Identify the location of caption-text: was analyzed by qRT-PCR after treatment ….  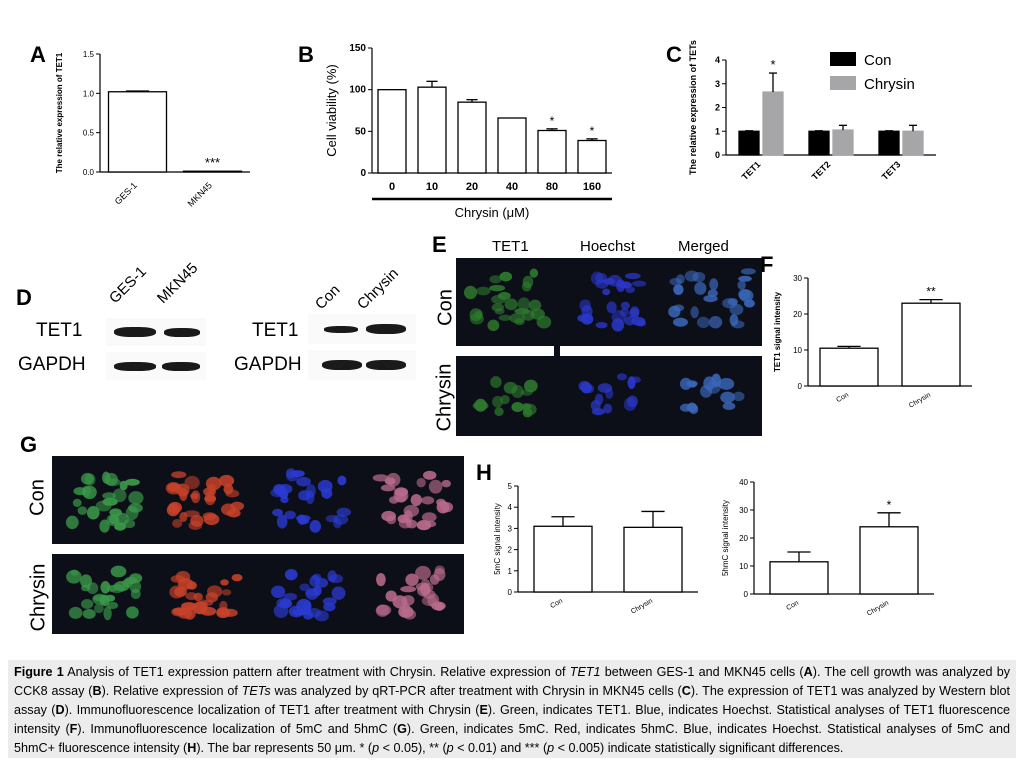
(476, 691).